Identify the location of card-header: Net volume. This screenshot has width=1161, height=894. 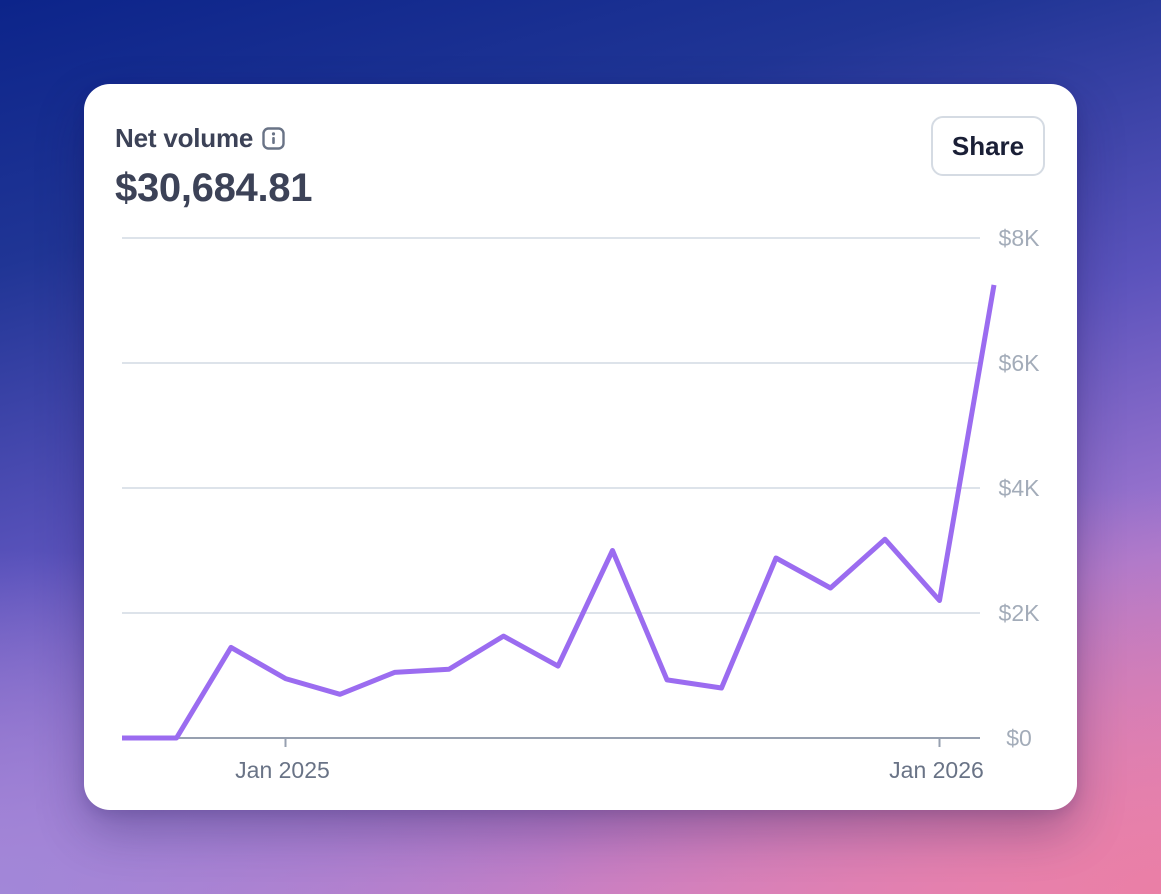
(200, 138).